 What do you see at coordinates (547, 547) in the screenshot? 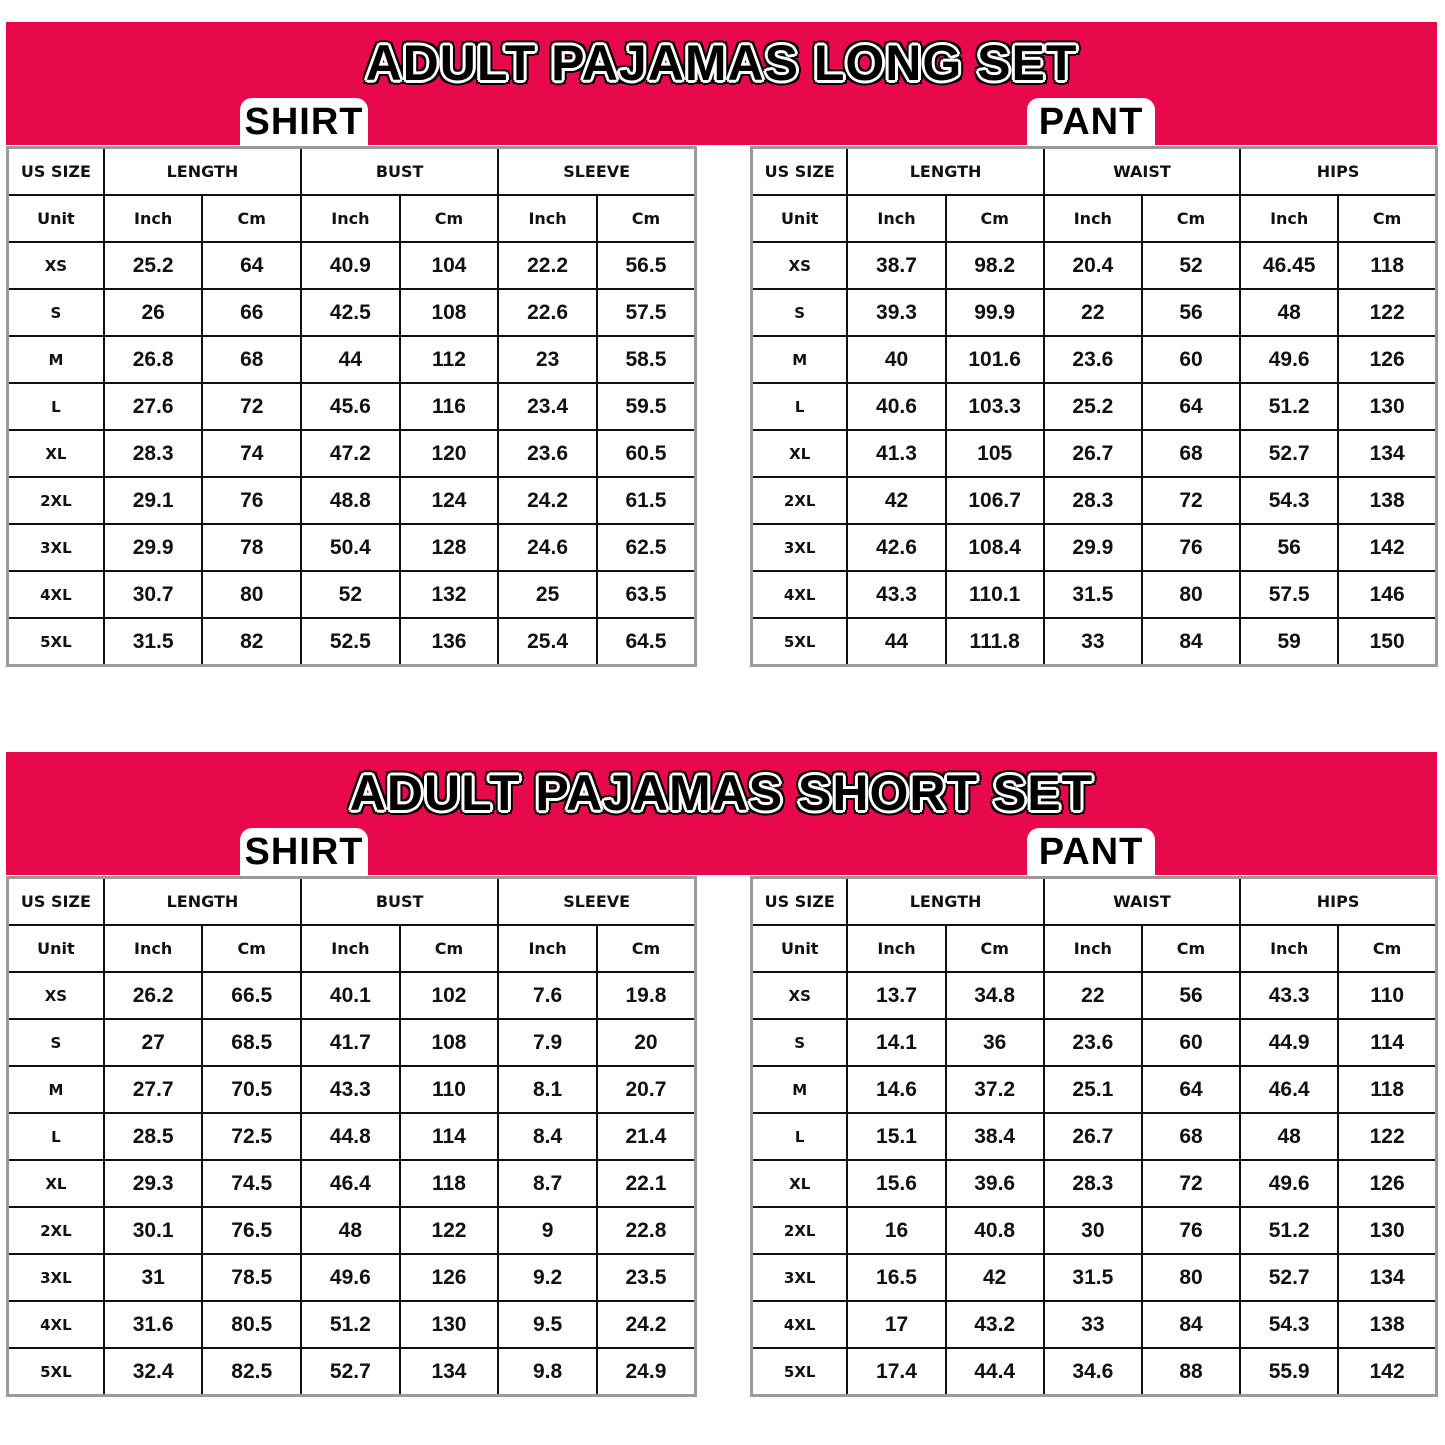
I see `measurement-cell: 24.6` at bounding box center [547, 547].